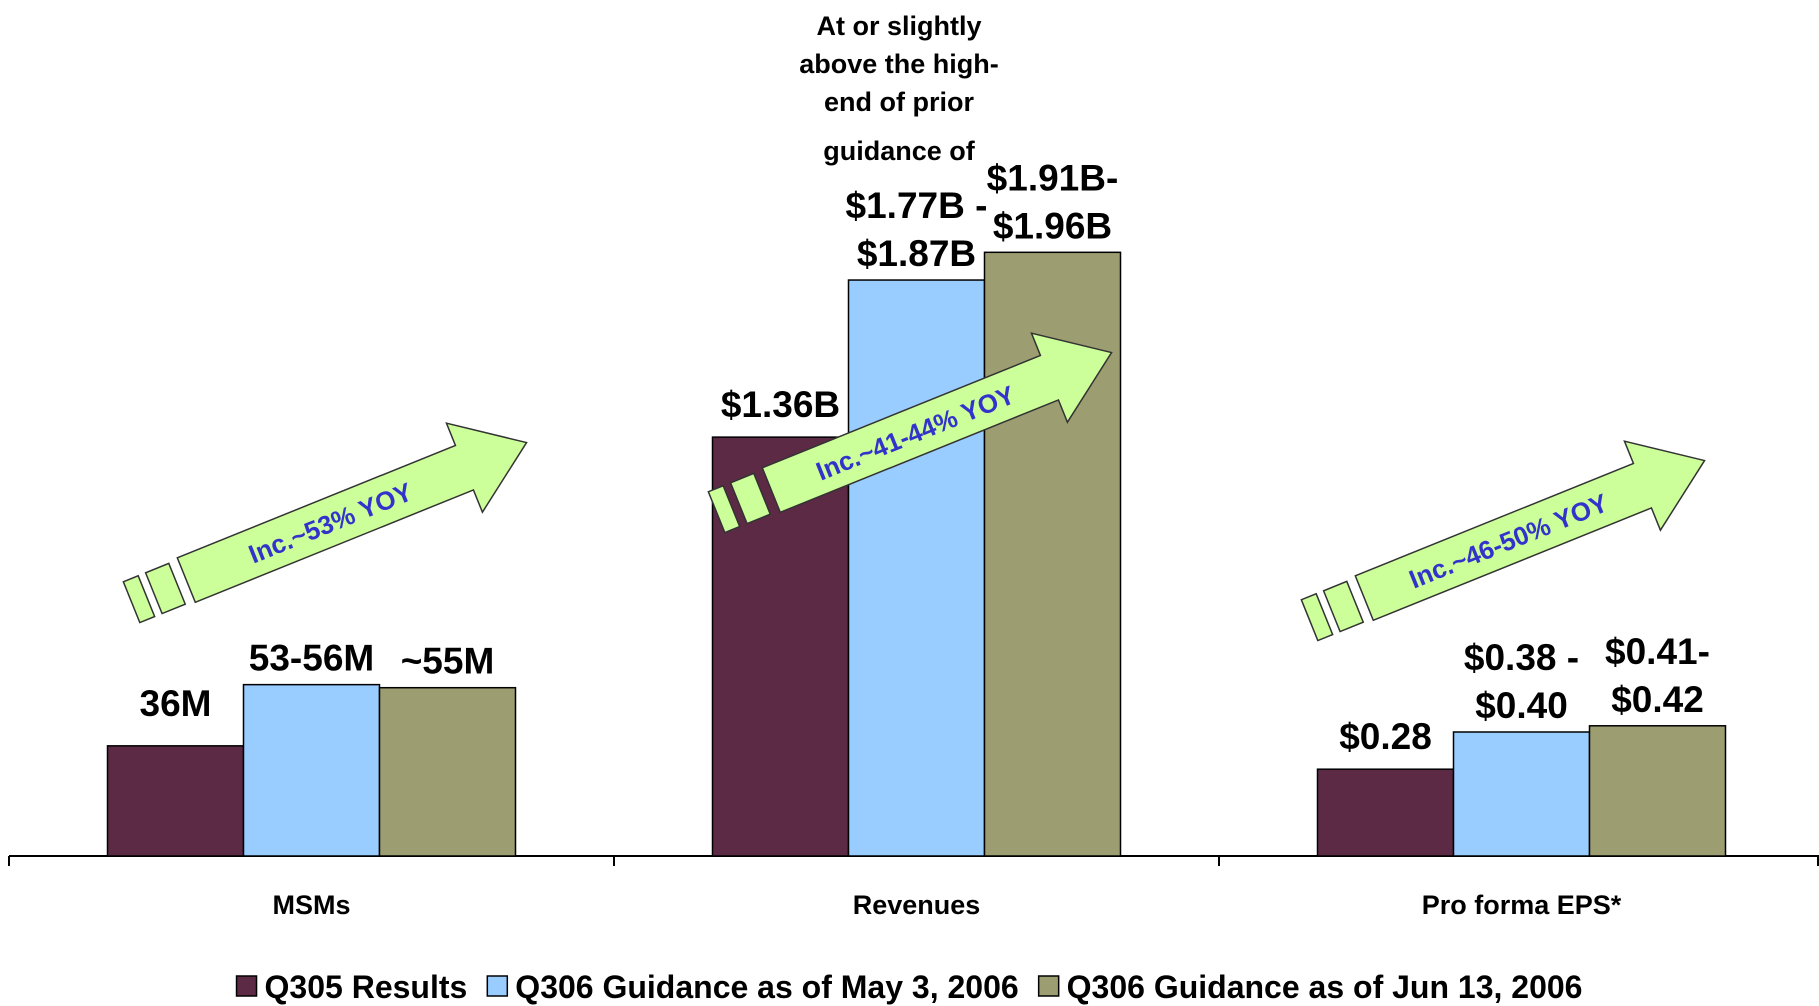  I want to click on x-tick-label: MSMs, so click(311, 905).